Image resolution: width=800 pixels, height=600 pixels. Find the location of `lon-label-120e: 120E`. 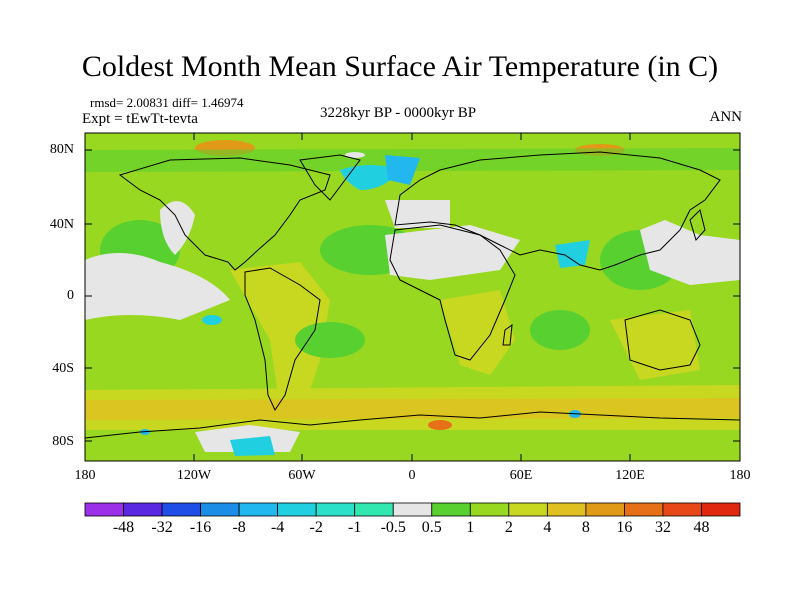

lon-label-120e: 120E is located at coordinates (630, 475).